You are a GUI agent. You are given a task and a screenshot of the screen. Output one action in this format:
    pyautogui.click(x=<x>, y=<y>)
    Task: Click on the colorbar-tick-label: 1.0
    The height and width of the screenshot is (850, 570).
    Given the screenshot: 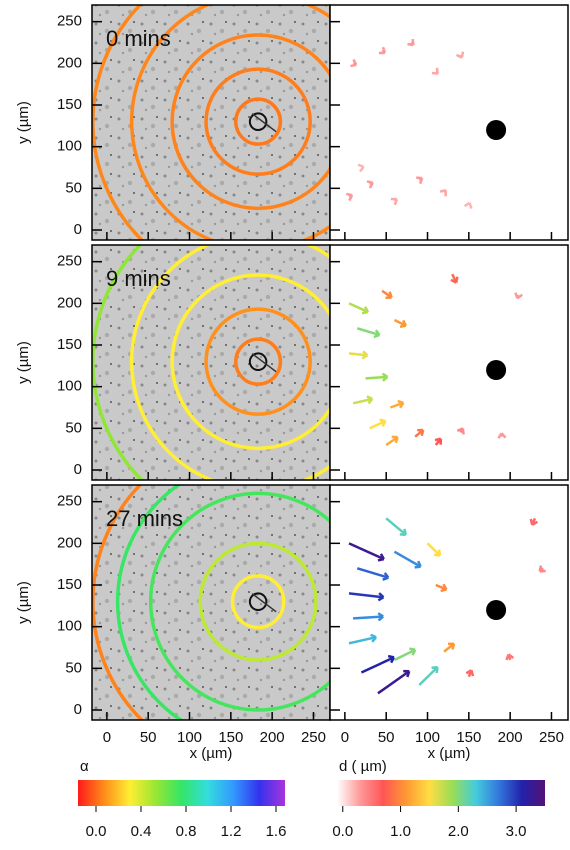 What is the action you would take?
    pyautogui.click(x=400, y=831)
    